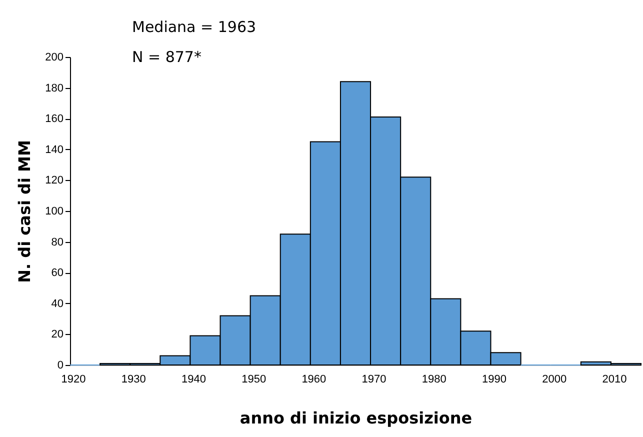 The image size is (643, 437). Describe the element at coordinates (73, 380) in the screenshot. I see `x-tick-label: 1920` at that location.